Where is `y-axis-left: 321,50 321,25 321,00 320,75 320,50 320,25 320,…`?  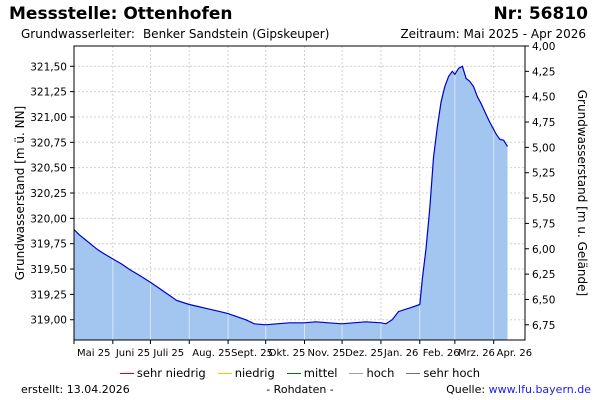 y-axis-left: 321,50 321,25 321,00 320,75 320,50 320,25 320,… is located at coordinates (52, 194).